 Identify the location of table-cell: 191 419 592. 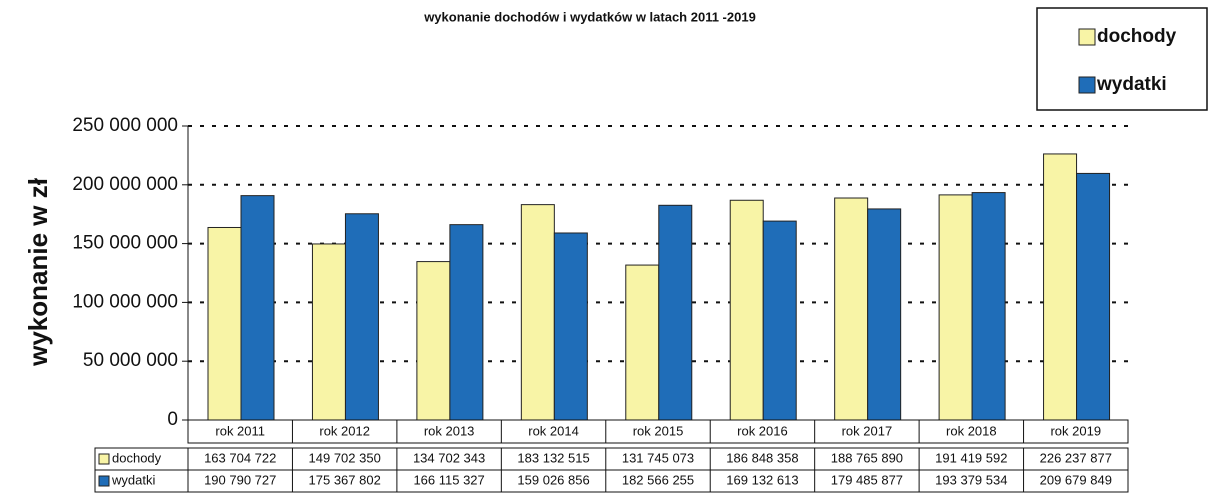
(971, 457).